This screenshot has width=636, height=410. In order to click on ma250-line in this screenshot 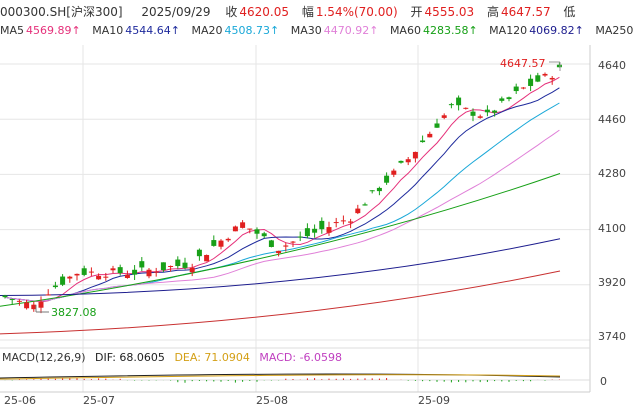, I will do `click(280, 302)`.